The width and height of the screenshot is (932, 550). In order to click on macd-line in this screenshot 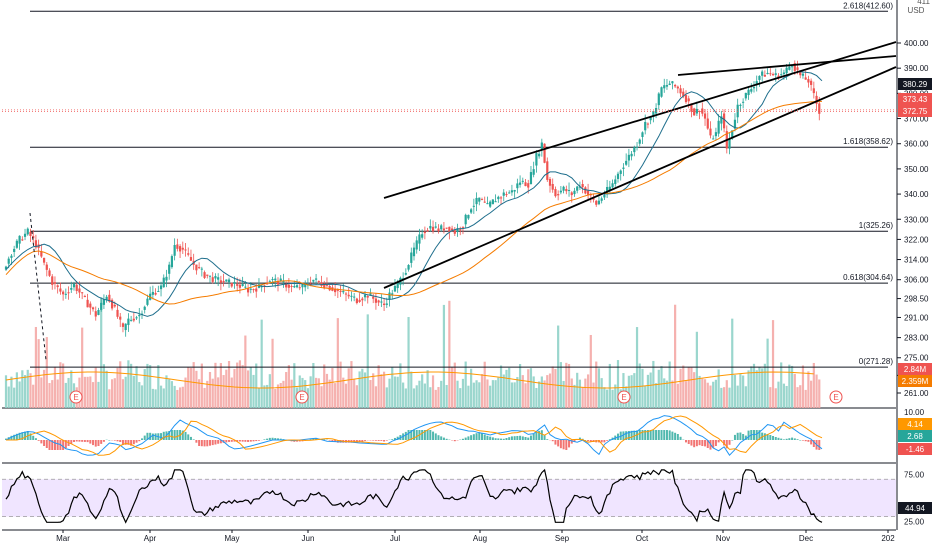, I will do `click(414, 435)`.